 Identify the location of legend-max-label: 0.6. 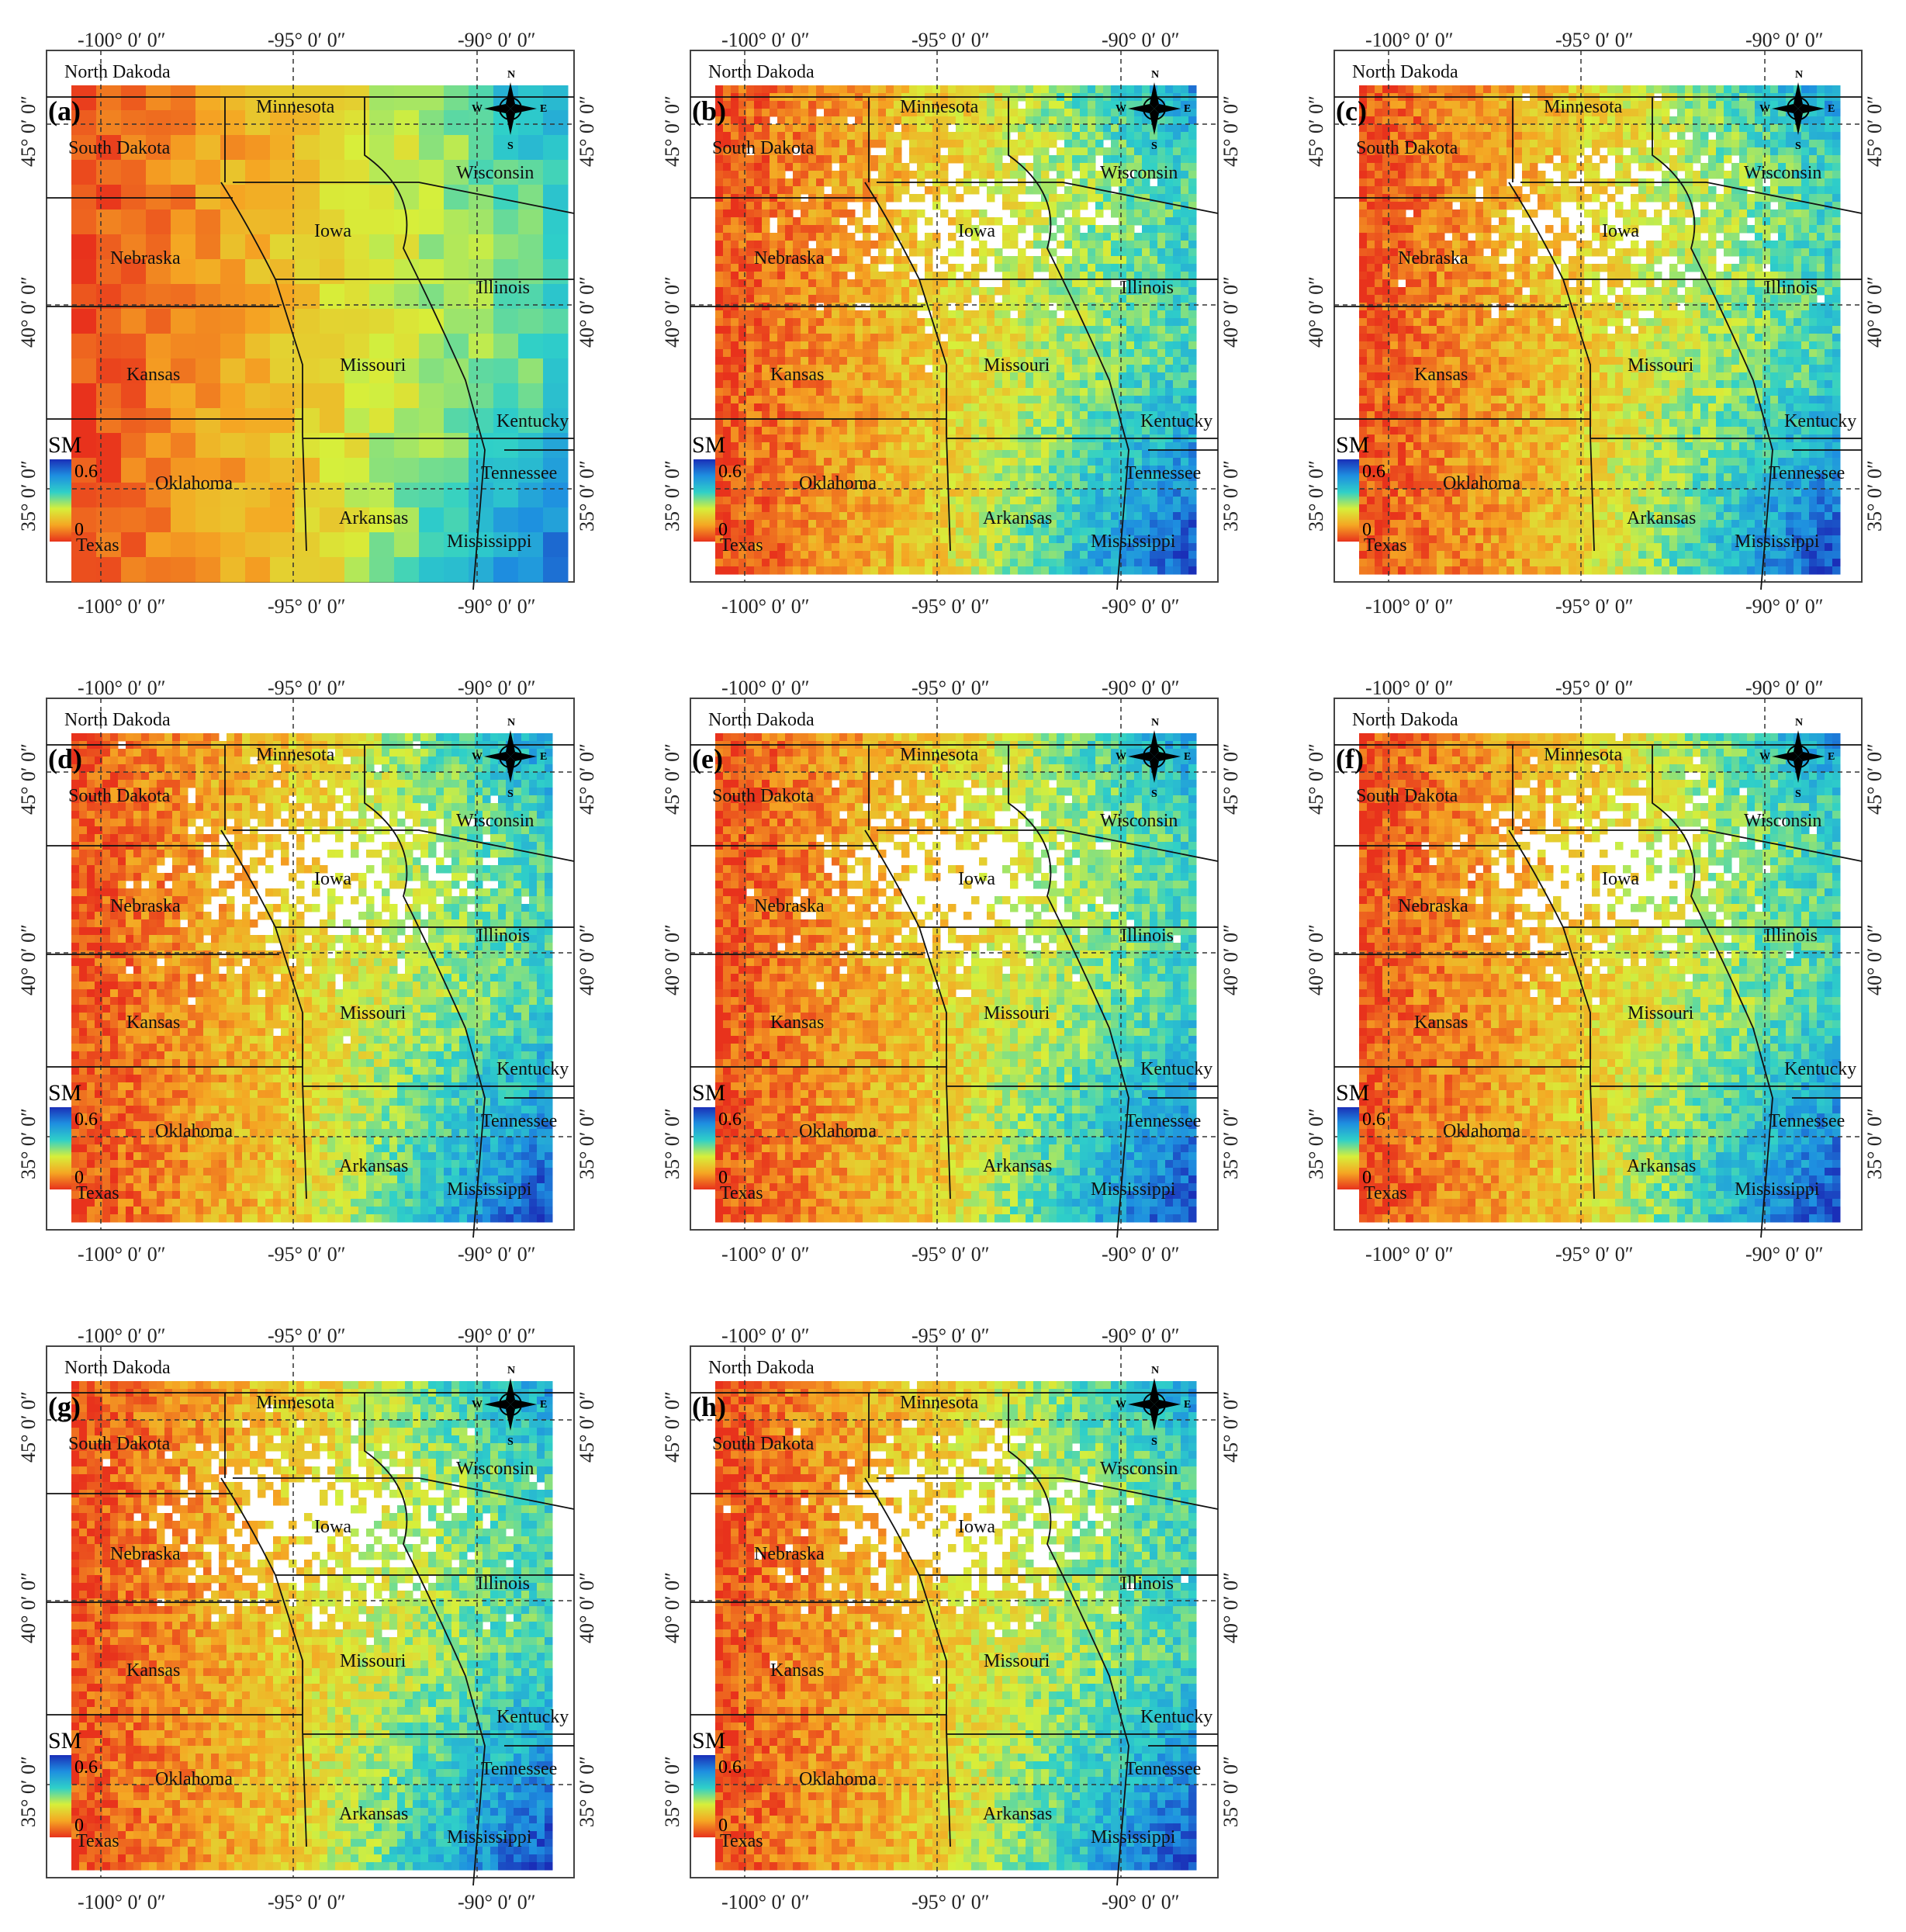
(730, 472).